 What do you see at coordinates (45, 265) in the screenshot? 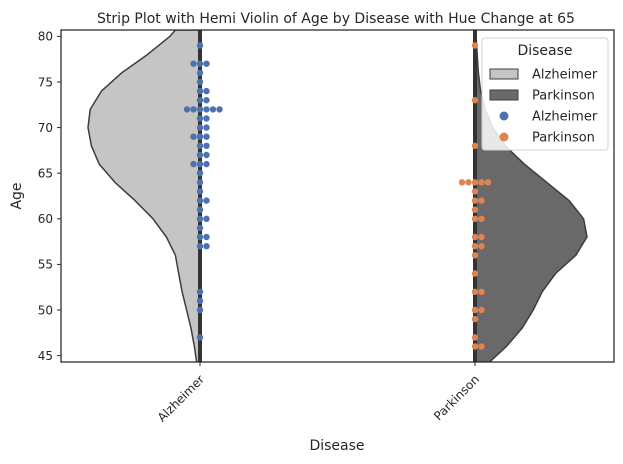
I see `y-tick-label: 55` at bounding box center [45, 265].